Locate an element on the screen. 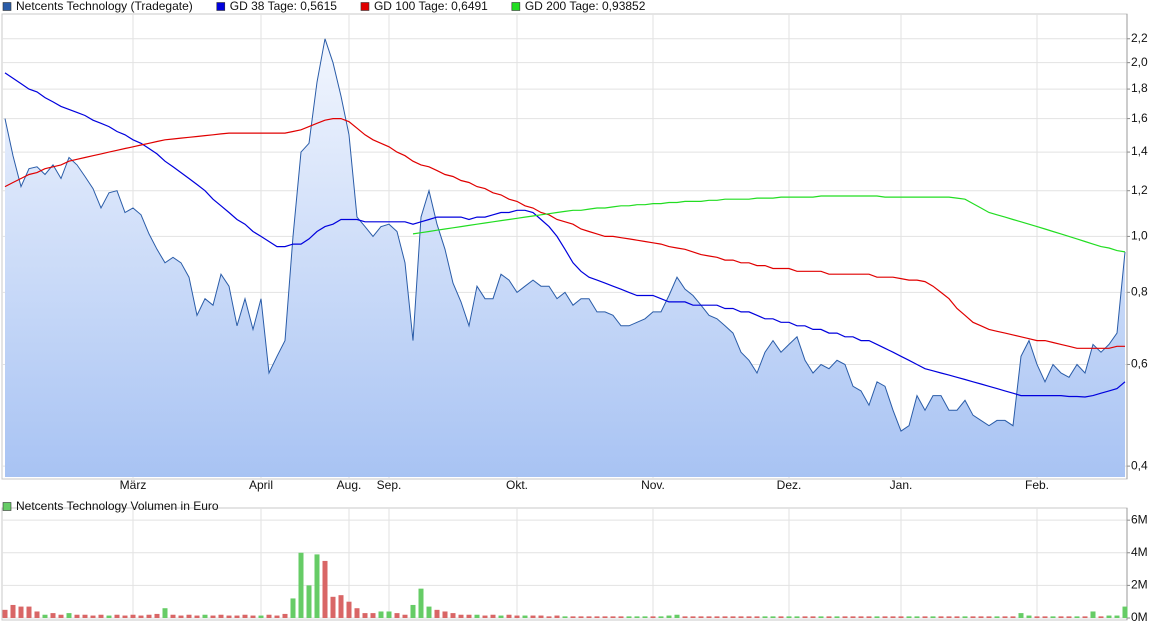 The width and height of the screenshot is (1175, 630). legend-label: Netcents Technology (Tradegate) is located at coordinates (104, 6).